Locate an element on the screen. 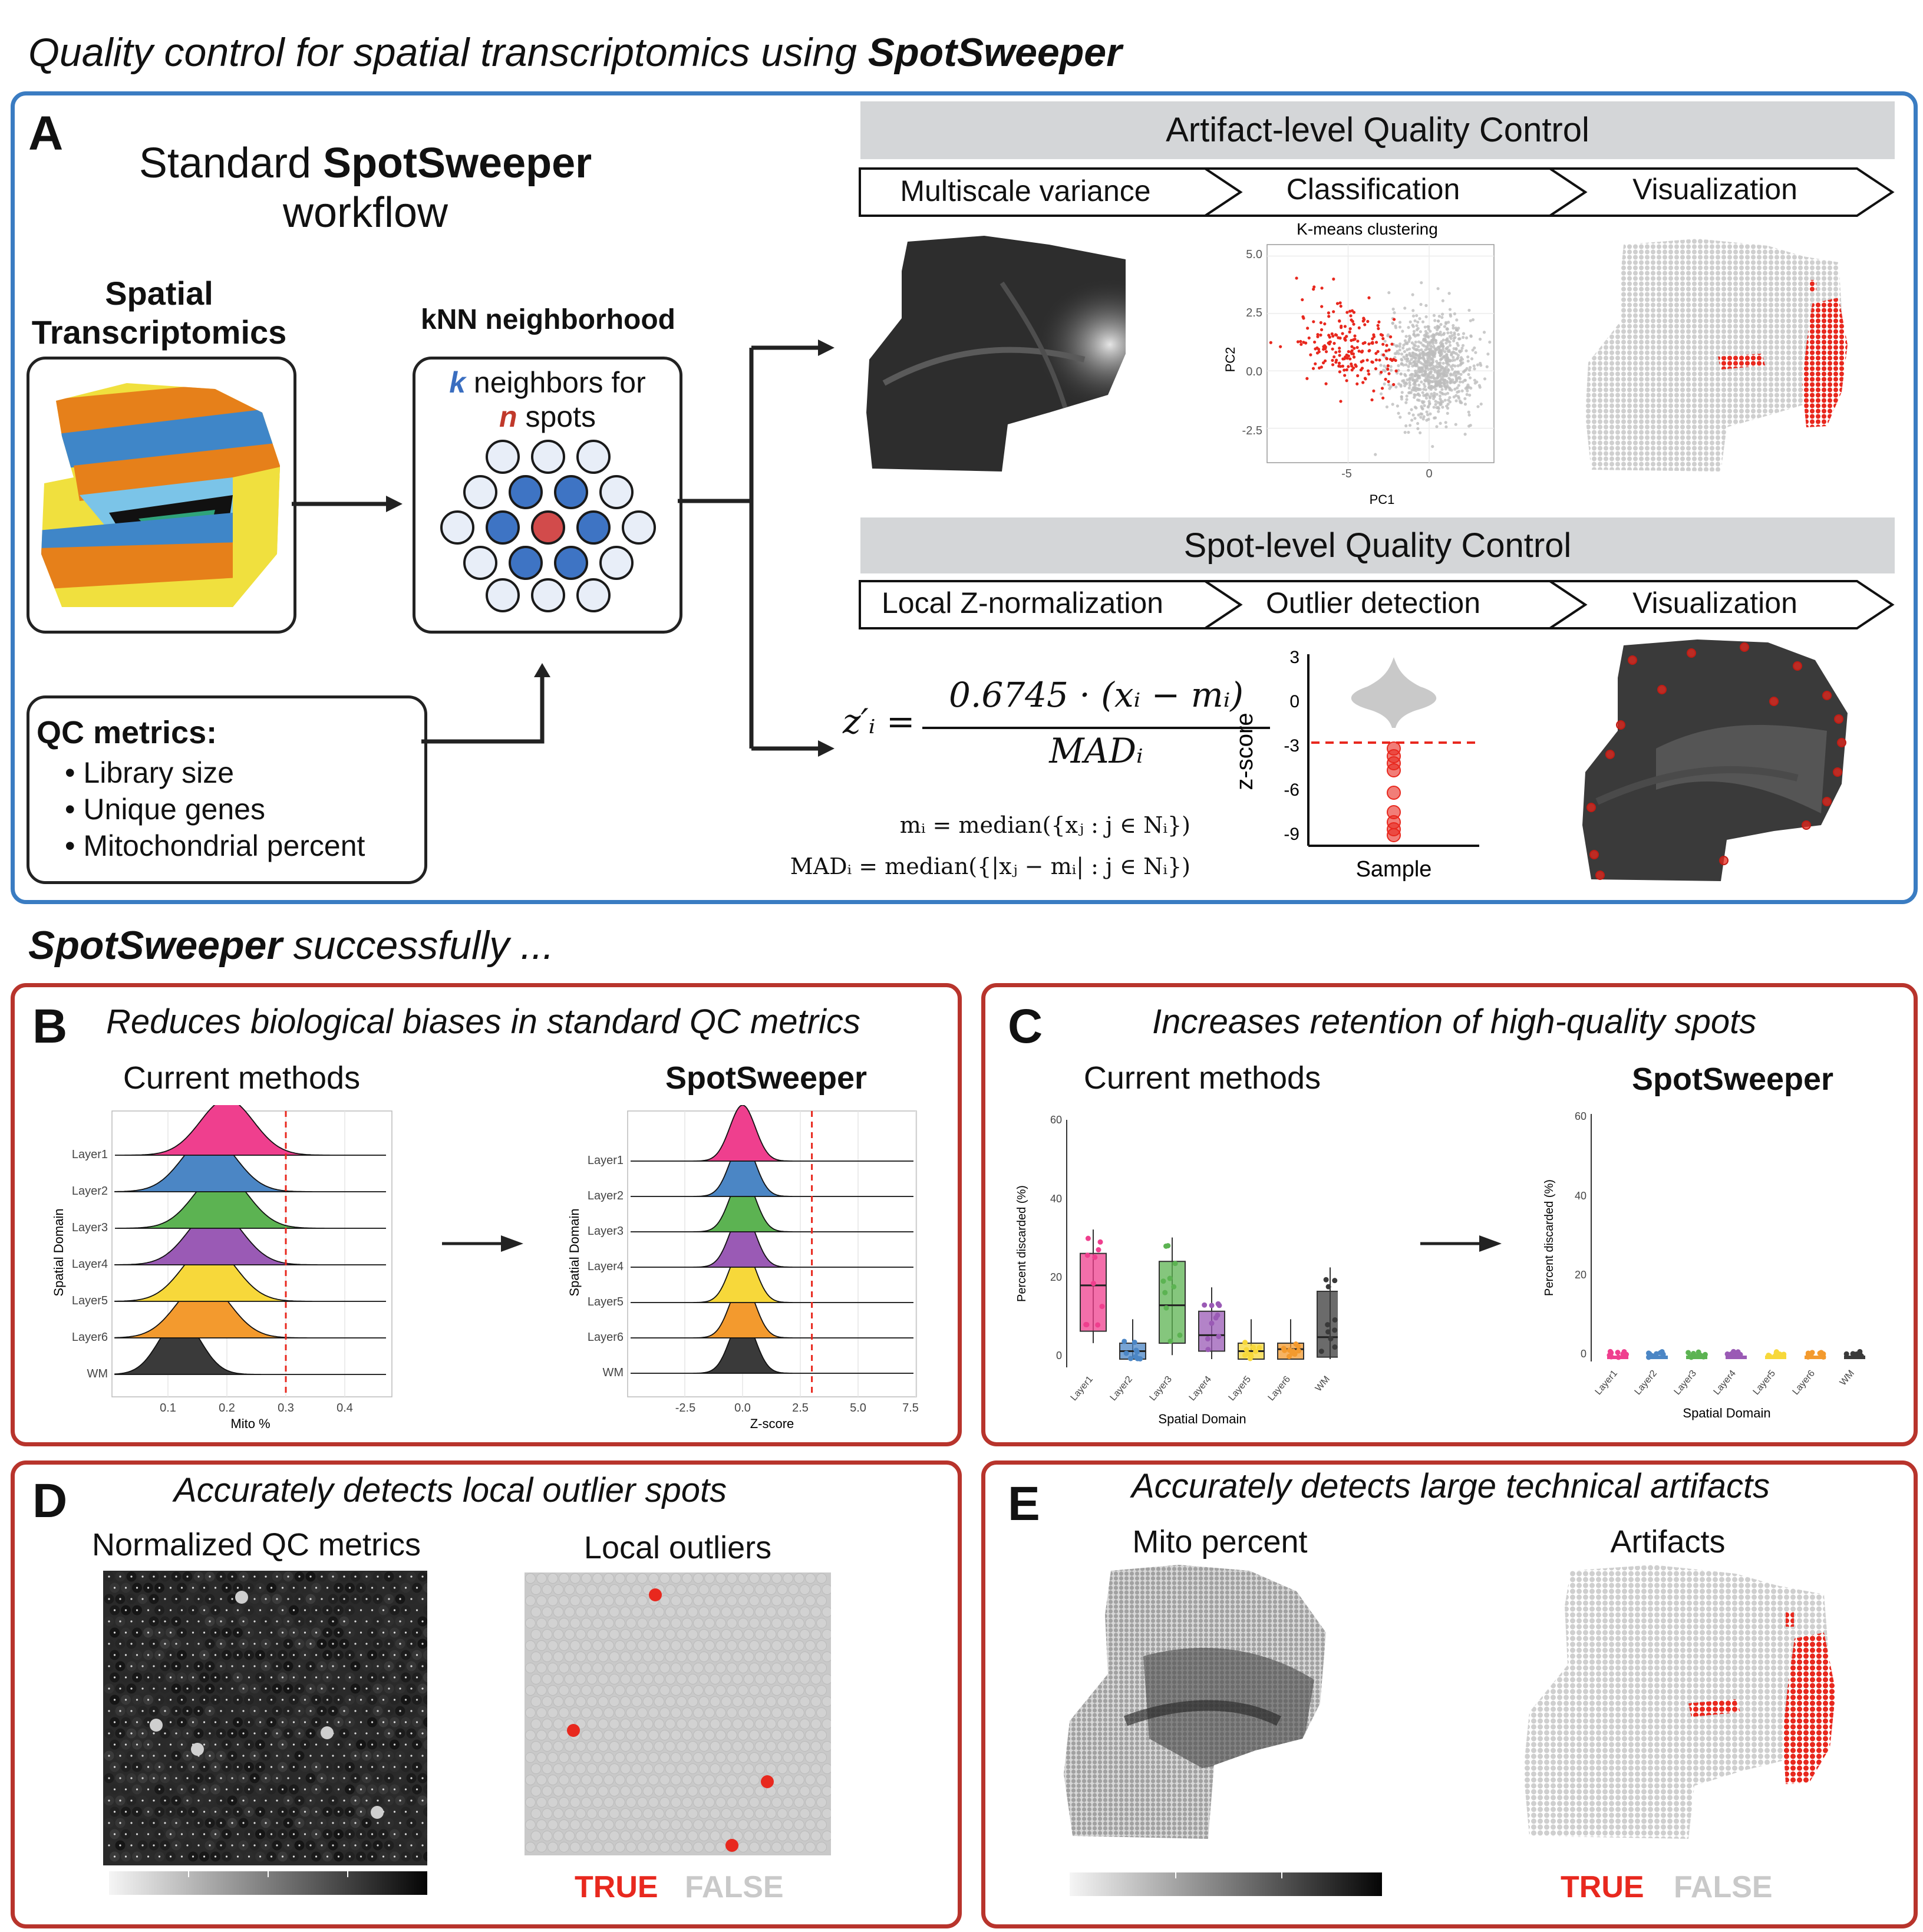 Image resolution: width=1923 pixels, height=1932 pixels. outlier-spot-true is located at coordinates (767, 1781).